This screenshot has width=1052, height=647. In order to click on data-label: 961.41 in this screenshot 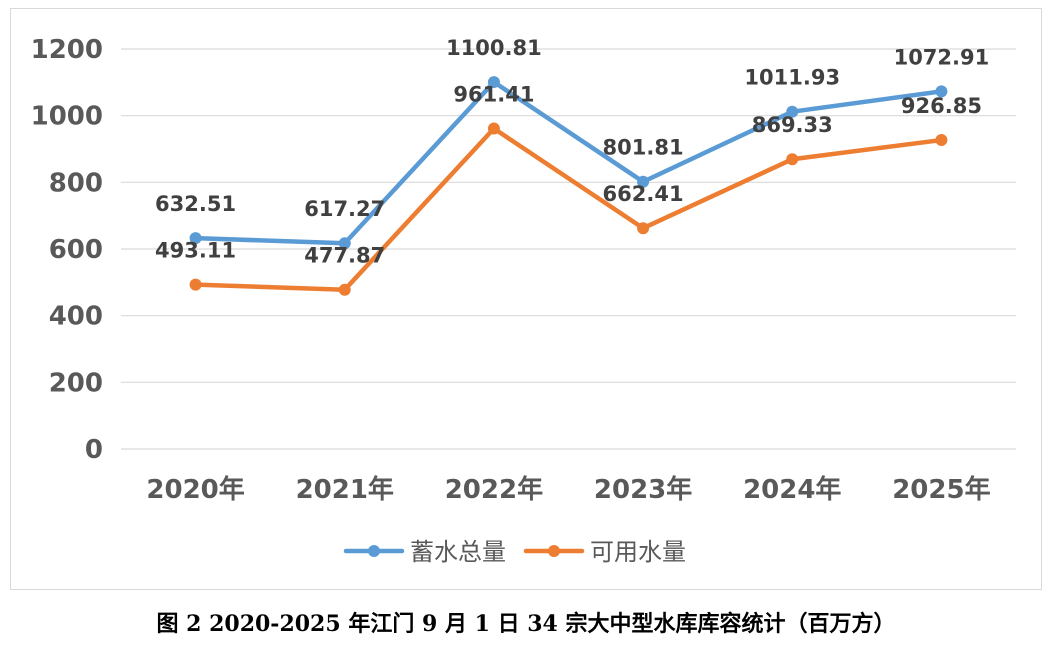, I will do `click(493, 95)`.